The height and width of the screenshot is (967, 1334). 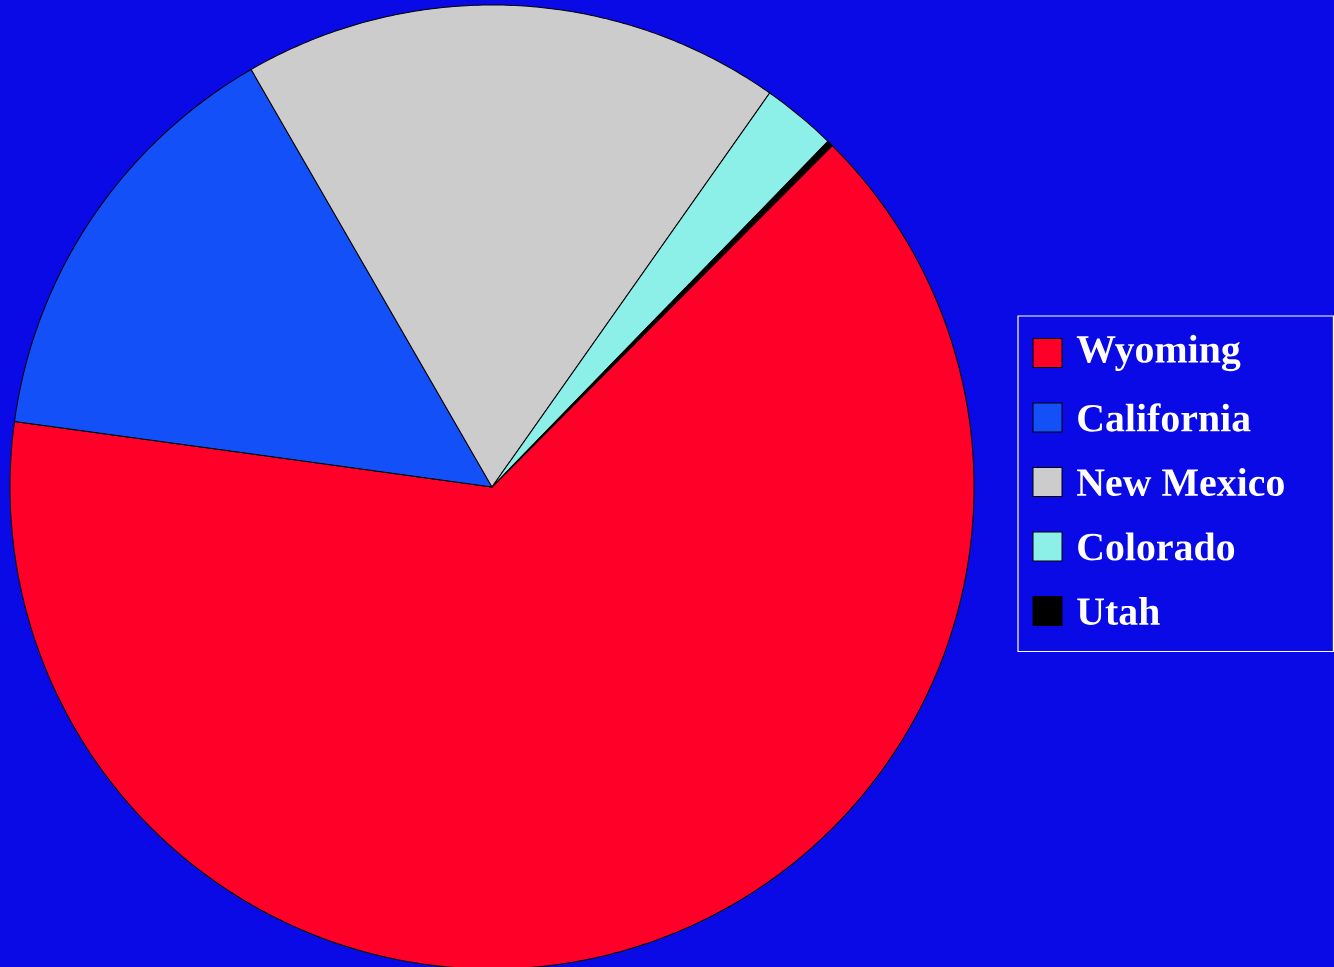 I want to click on legend-label: Colorado, so click(x=1156, y=546).